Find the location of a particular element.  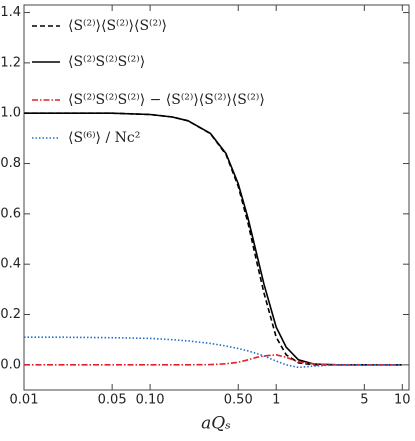

y-tick-label: 1.0 is located at coordinates (10, 113).